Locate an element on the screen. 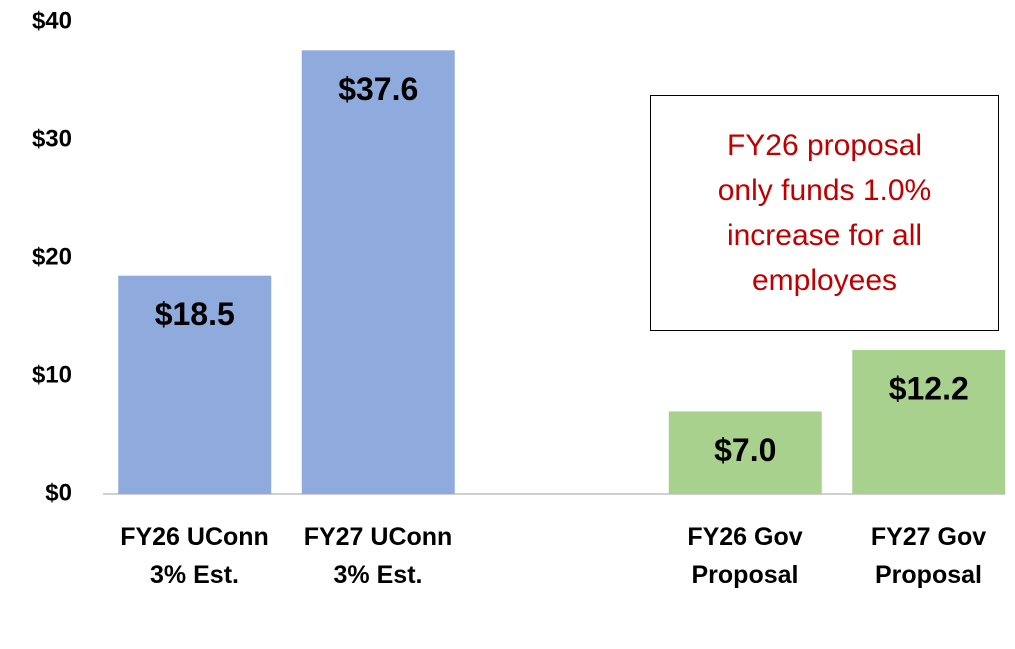 Image resolution: width=1015 pixels, height=649 pixels. y-tick-label: $20 is located at coordinates (52, 256).